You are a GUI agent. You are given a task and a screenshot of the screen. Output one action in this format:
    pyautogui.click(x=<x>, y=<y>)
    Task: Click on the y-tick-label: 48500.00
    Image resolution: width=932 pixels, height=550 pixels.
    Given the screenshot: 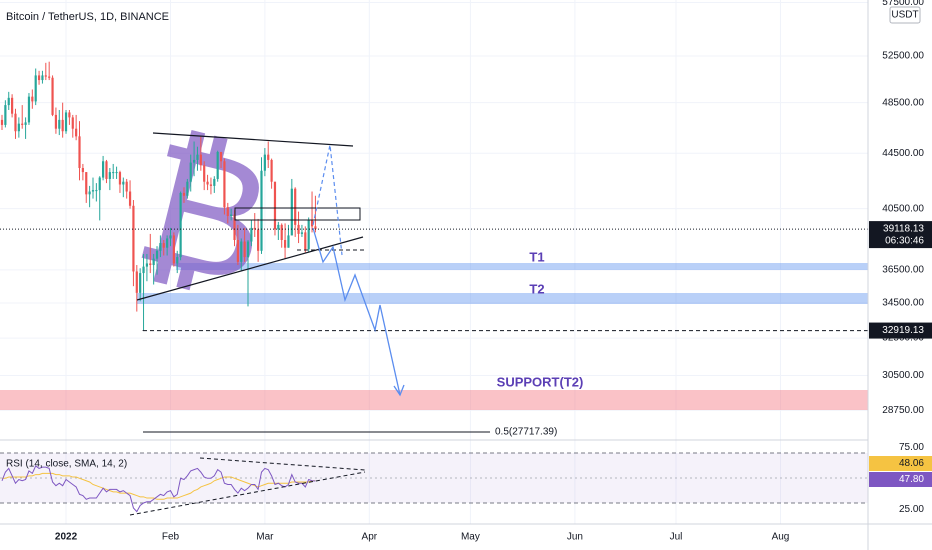 What is the action you would take?
    pyautogui.click(x=903, y=102)
    